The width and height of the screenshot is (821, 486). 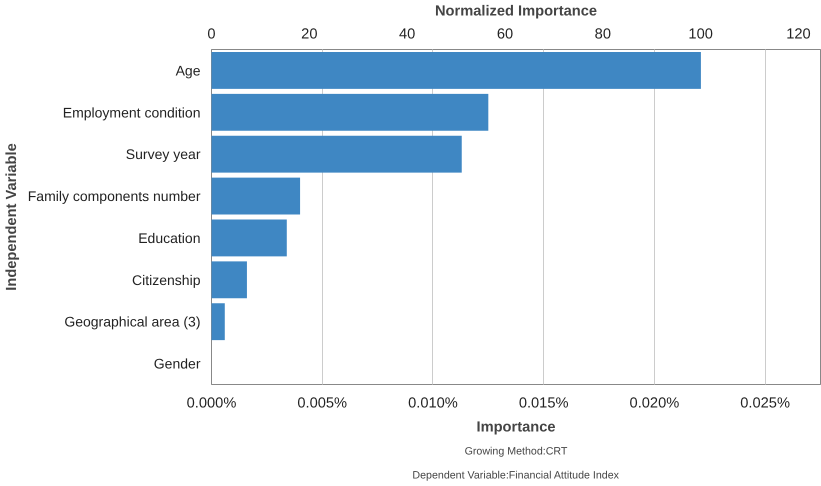 I want to click on y-tick-label: Citizenship, so click(x=166, y=280).